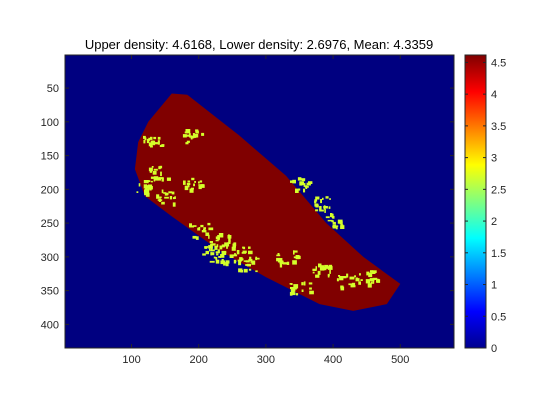 This screenshot has width=560, height=420. Describe the element at coordinates (131, 360) in the screenshot. I see `x-tick-label: 100` at that location.